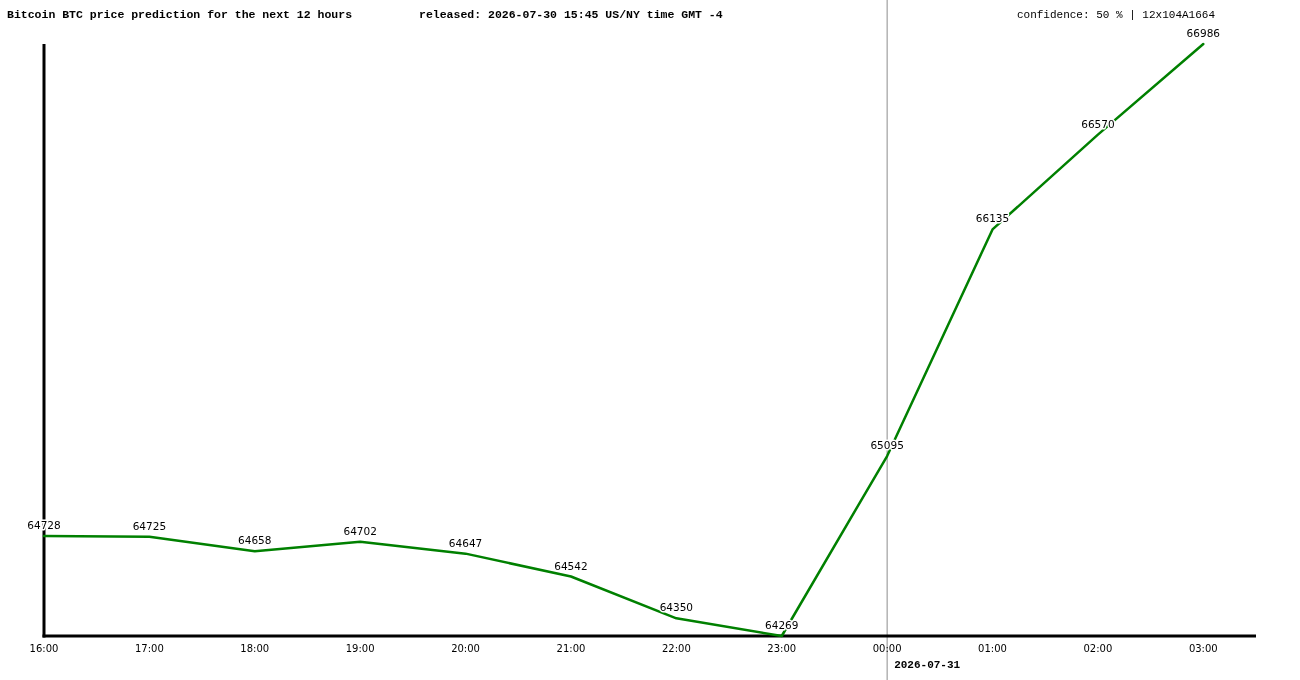 The height and width of the screenshot is (680, 1300). Describe the element at coordinates (571, 14) in the screenshot. I see `chart-subtitle: released: 2026-07-30 15:45 US/NY time GMT -4` at that location.